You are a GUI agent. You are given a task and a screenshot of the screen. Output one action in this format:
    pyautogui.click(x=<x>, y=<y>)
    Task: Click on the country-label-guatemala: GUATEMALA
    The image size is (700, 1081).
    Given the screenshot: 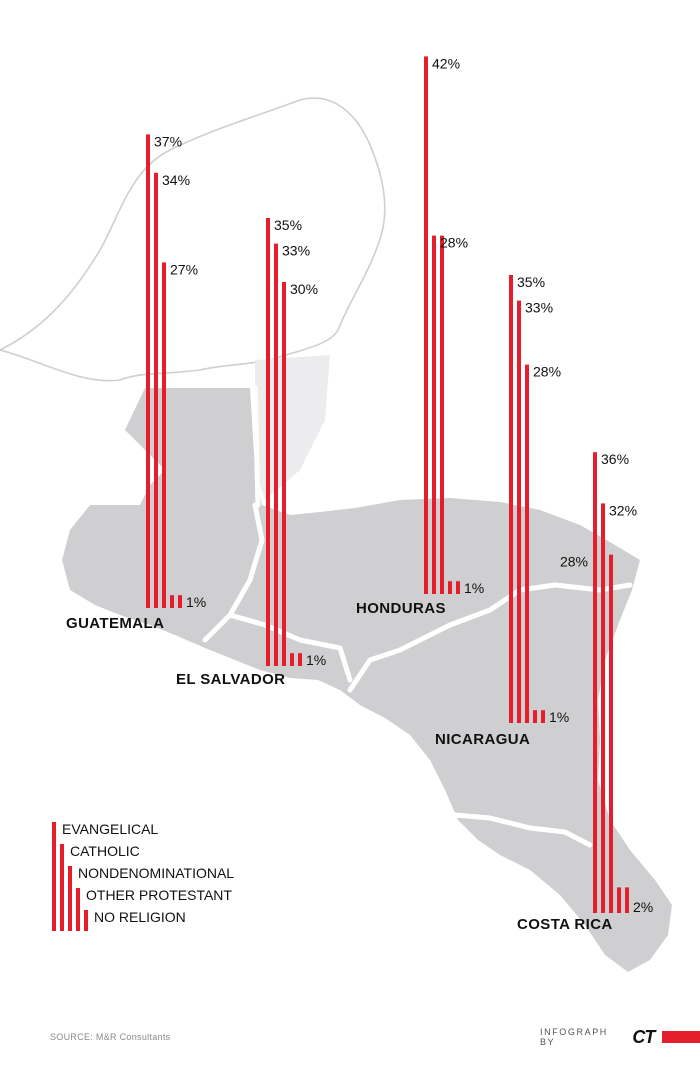 What is the action you would take?
    pyautogui.click(x=115, y=623)
    